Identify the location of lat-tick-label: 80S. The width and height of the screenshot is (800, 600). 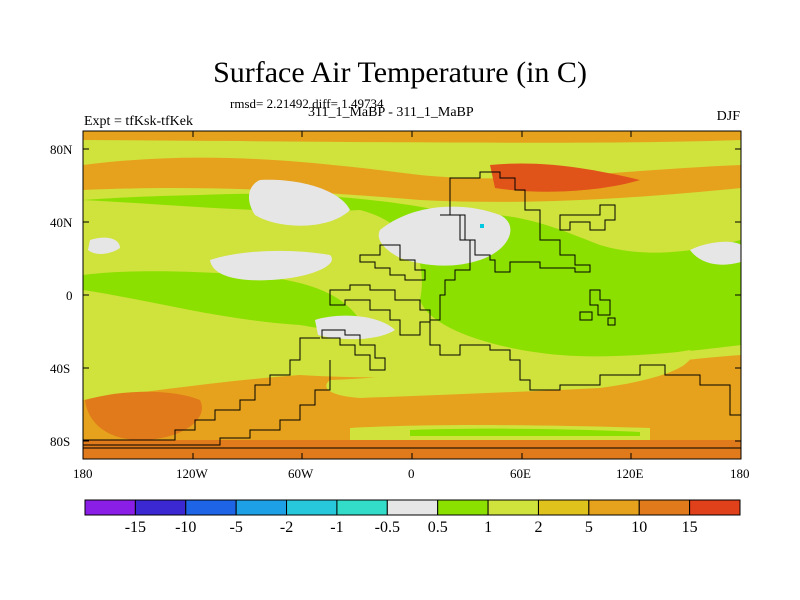
(60, 441).